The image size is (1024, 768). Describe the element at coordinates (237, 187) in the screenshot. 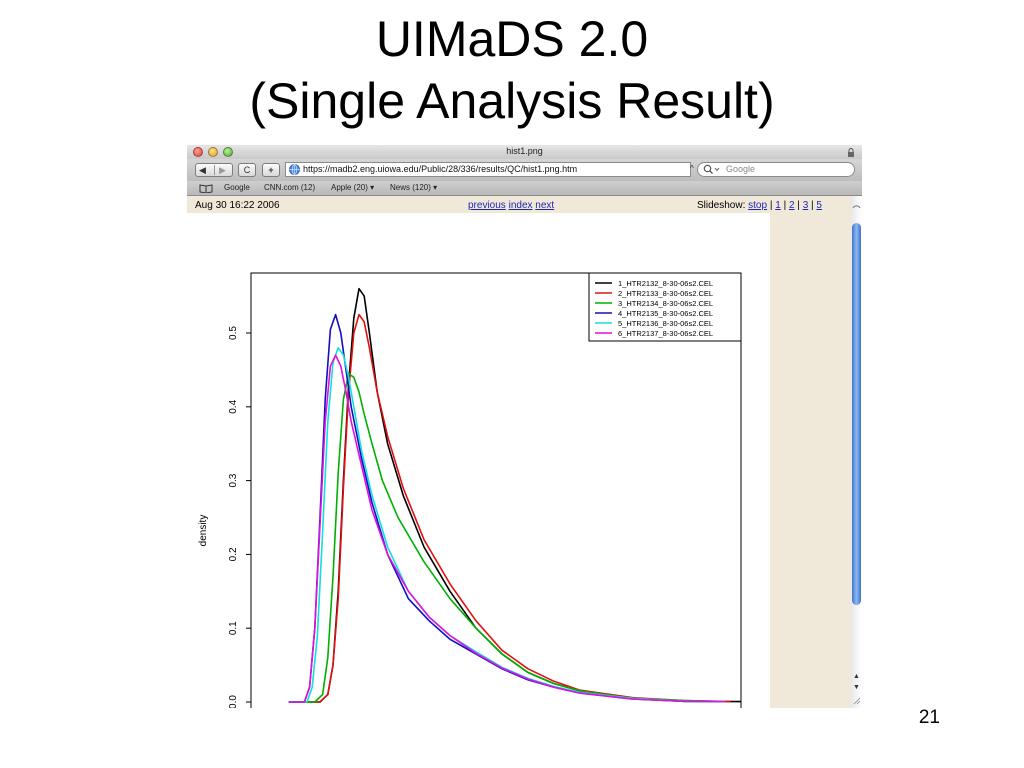

I see `bookmark-google: Google` at that location.